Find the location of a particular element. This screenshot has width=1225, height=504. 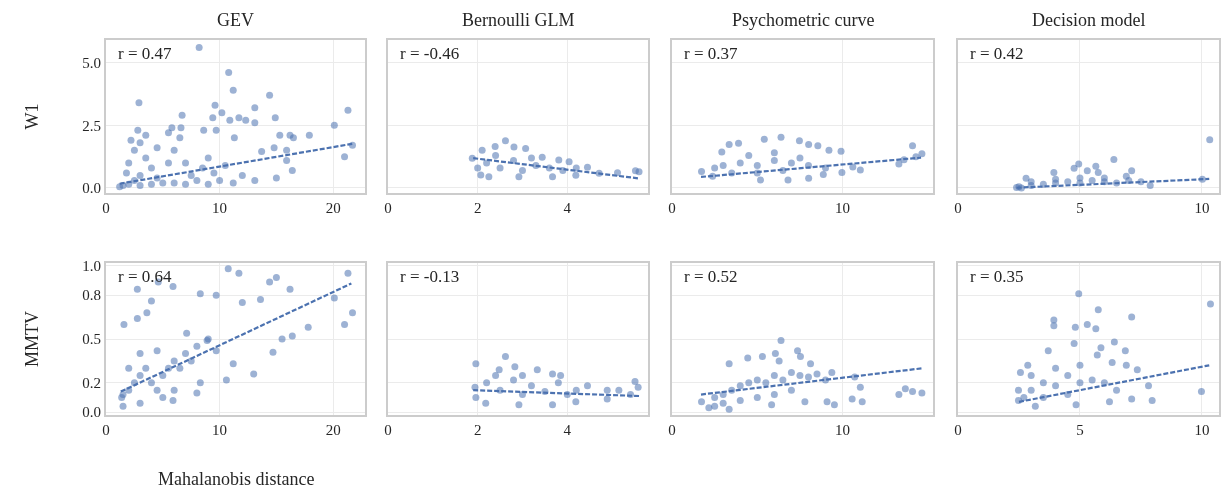

annotation: r = -0.13 is located at coordinates (430, 276).